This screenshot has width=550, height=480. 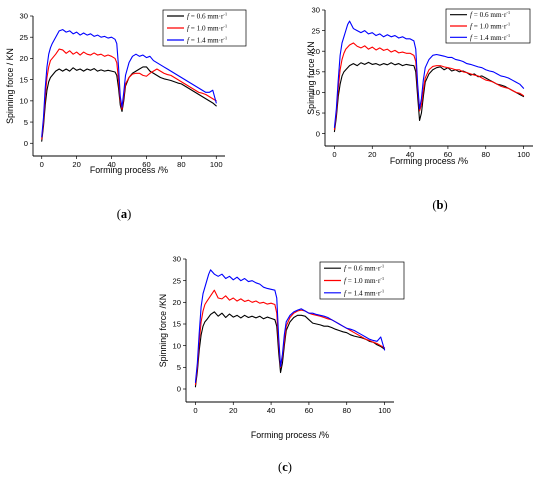 What do you see at coordinates (10, 86) in the screenshot?
I see `y-axis-label: Spinning force / KN` at bounding box center [10, 86].